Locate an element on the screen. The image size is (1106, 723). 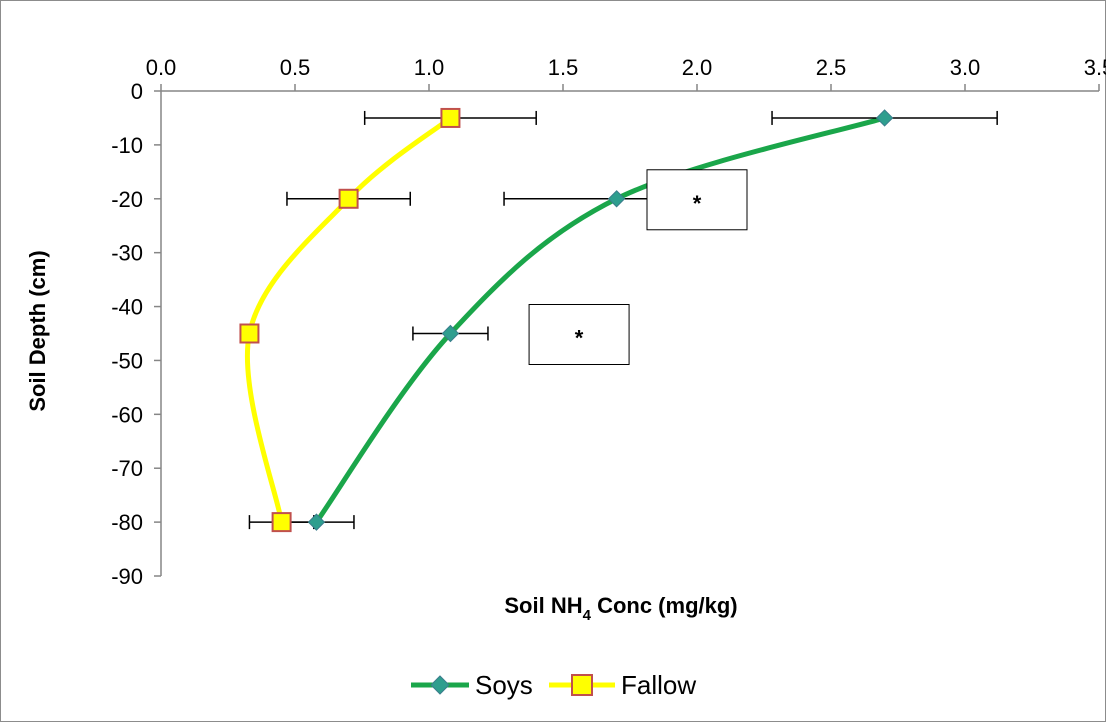
x-tick-label: 0.0 is located at coordinates (161, 67).